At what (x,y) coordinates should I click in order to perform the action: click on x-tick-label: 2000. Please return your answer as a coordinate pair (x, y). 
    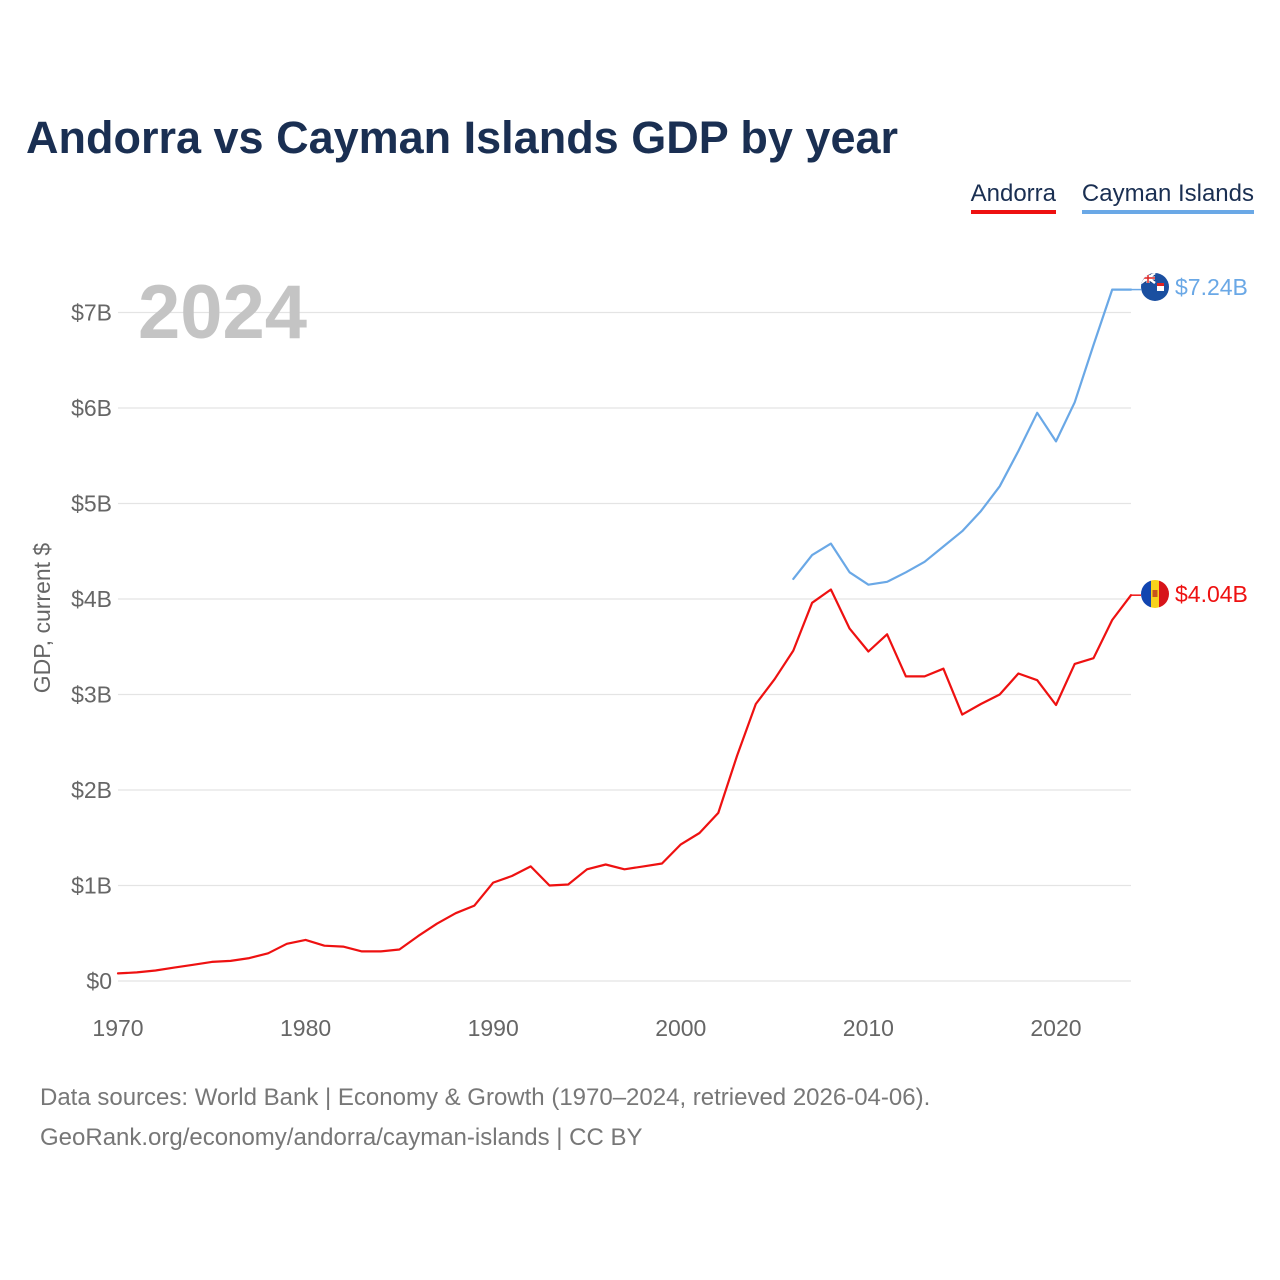
    Looking at the image, I should click on (680, 1028).